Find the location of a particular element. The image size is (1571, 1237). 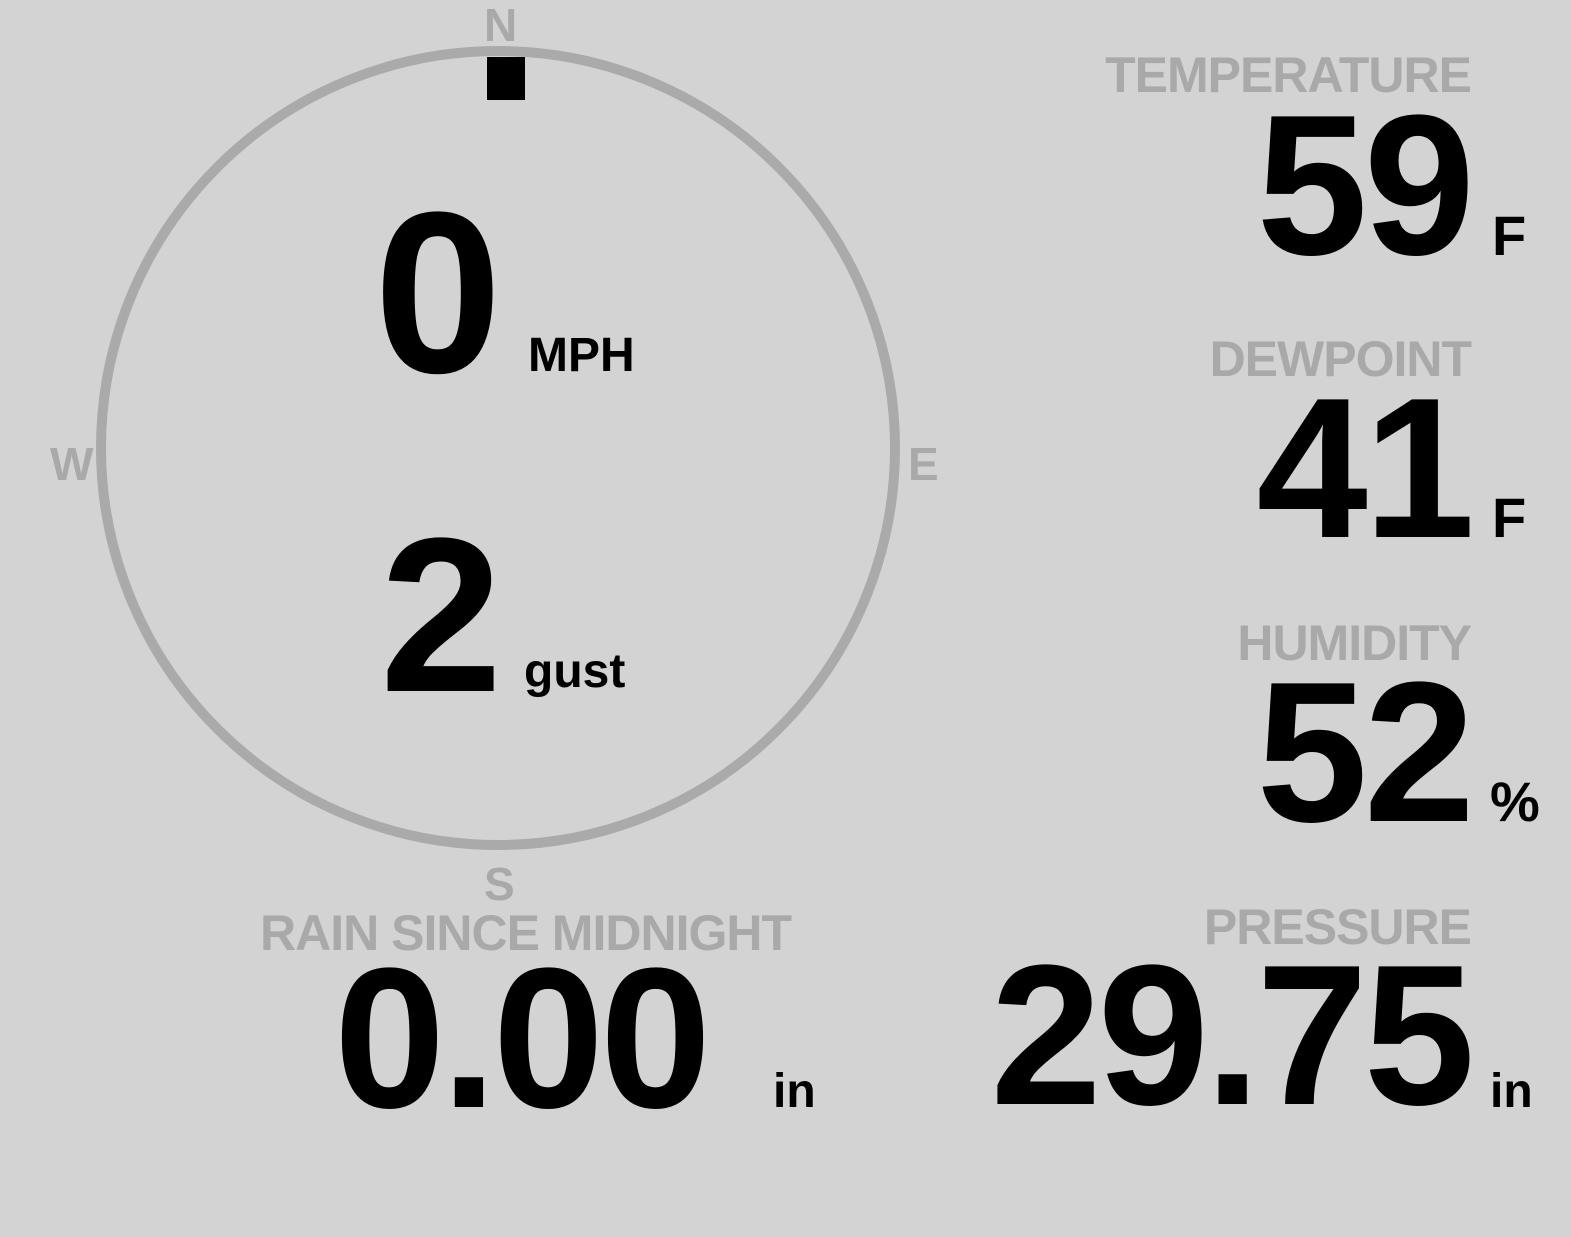

dewpoint-value: 41 is located at coordinates (1365, 468).